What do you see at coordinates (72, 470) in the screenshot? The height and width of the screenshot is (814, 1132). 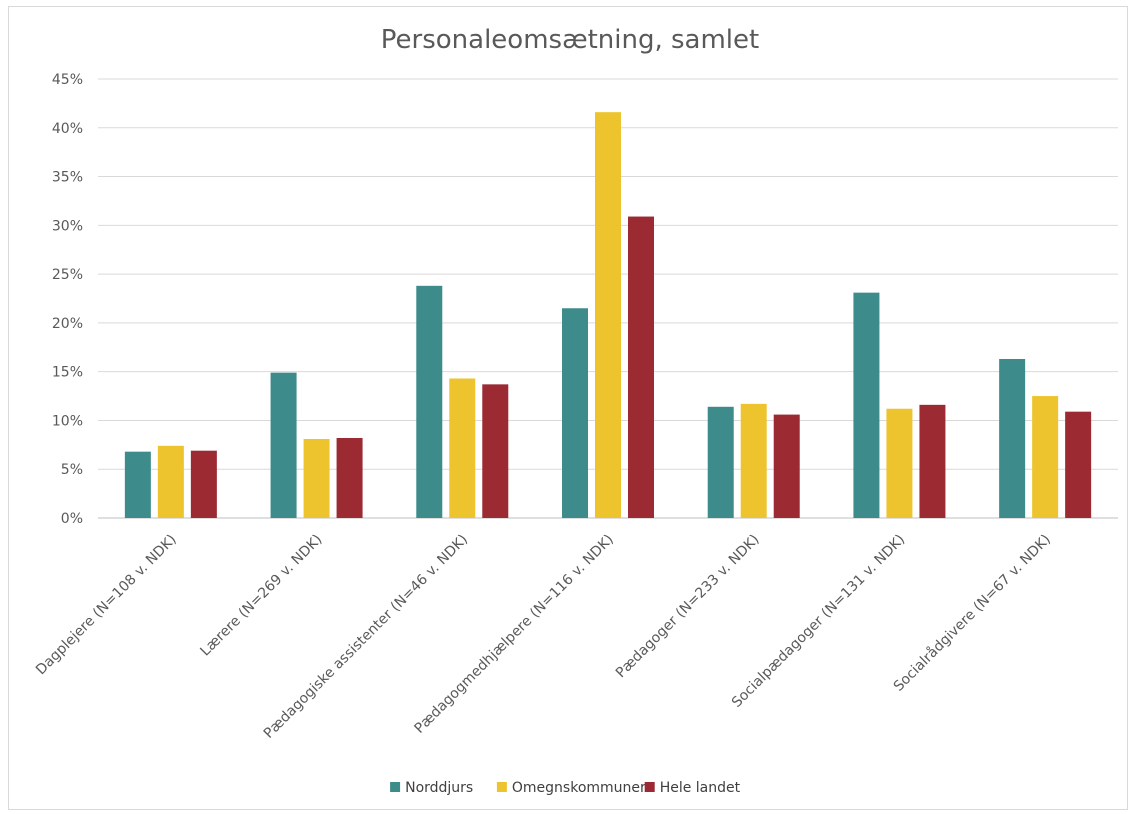 I see `y-tick-label: 5%` at bounding box center [72, 470].